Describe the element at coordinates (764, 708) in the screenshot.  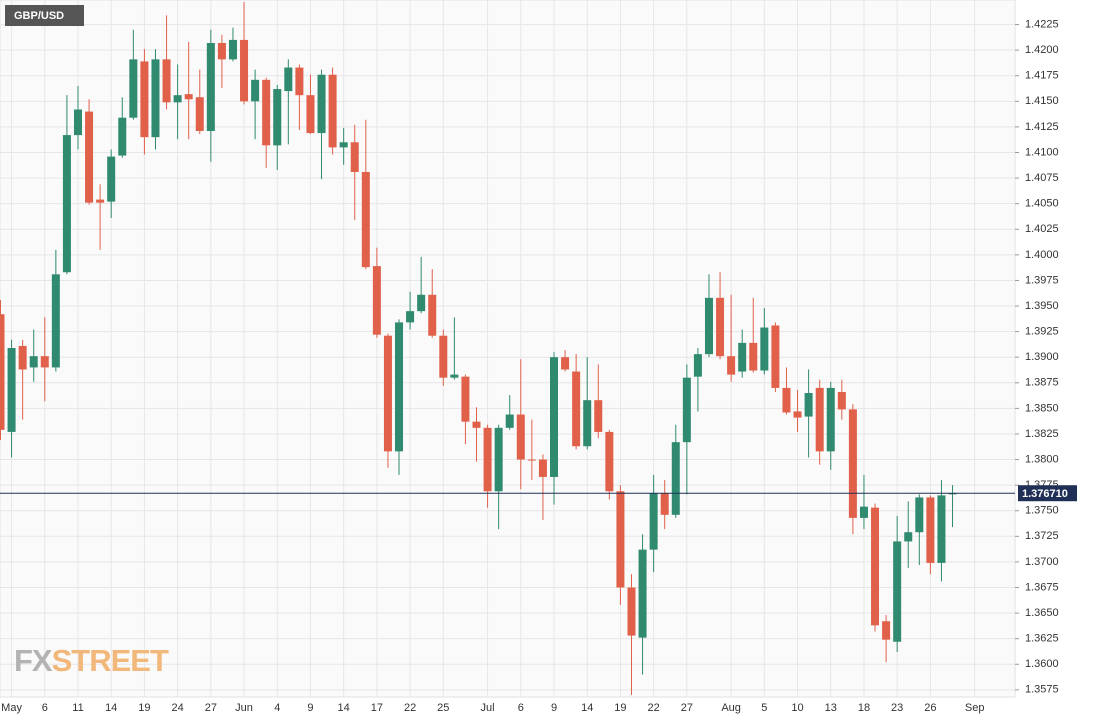
I see `x-tick-label: 5` at that location.